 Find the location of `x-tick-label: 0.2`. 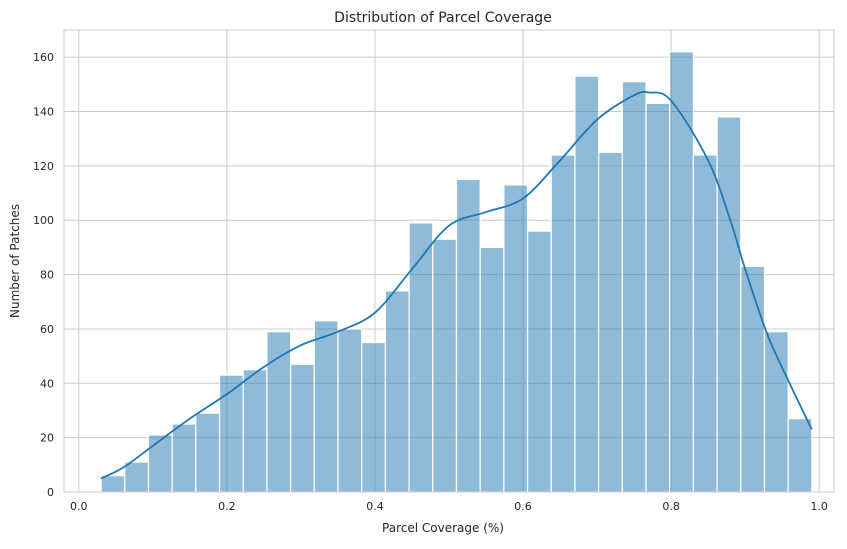

x-tick-label: 0.2 is located at coordinates (227, 506).